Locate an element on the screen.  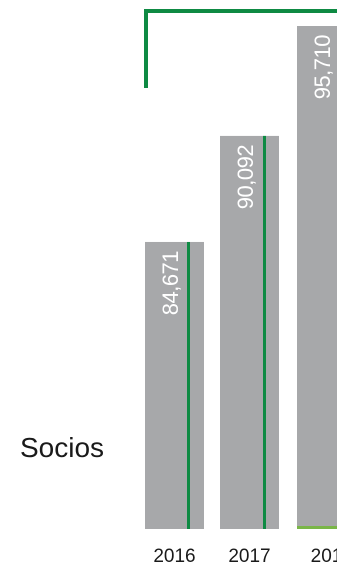
accent-line-2017 is located at coordinates (264, 332).